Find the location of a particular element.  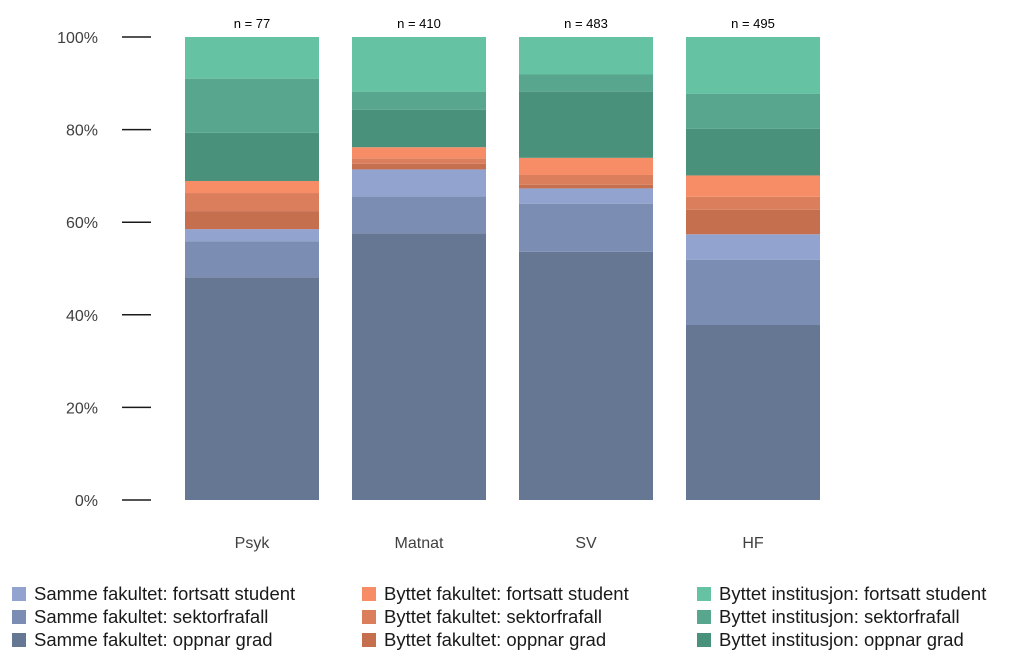

legend-item: Samme fakultet: fortsatt student is located at coordinates (153, 593).